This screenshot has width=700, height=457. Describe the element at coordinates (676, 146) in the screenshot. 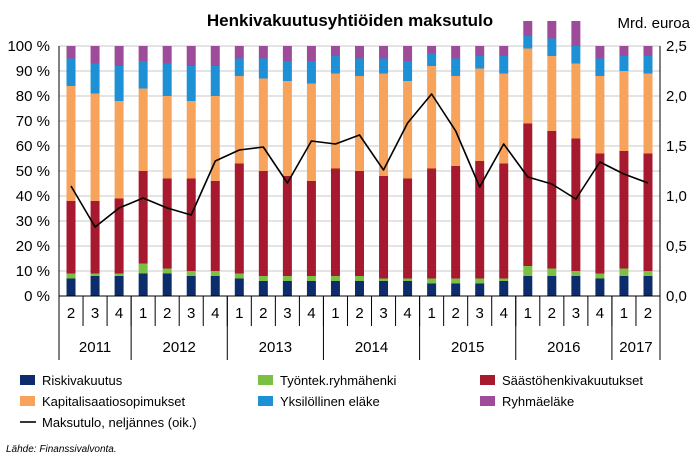

I see `right-tick-label: 1,5` at that location.